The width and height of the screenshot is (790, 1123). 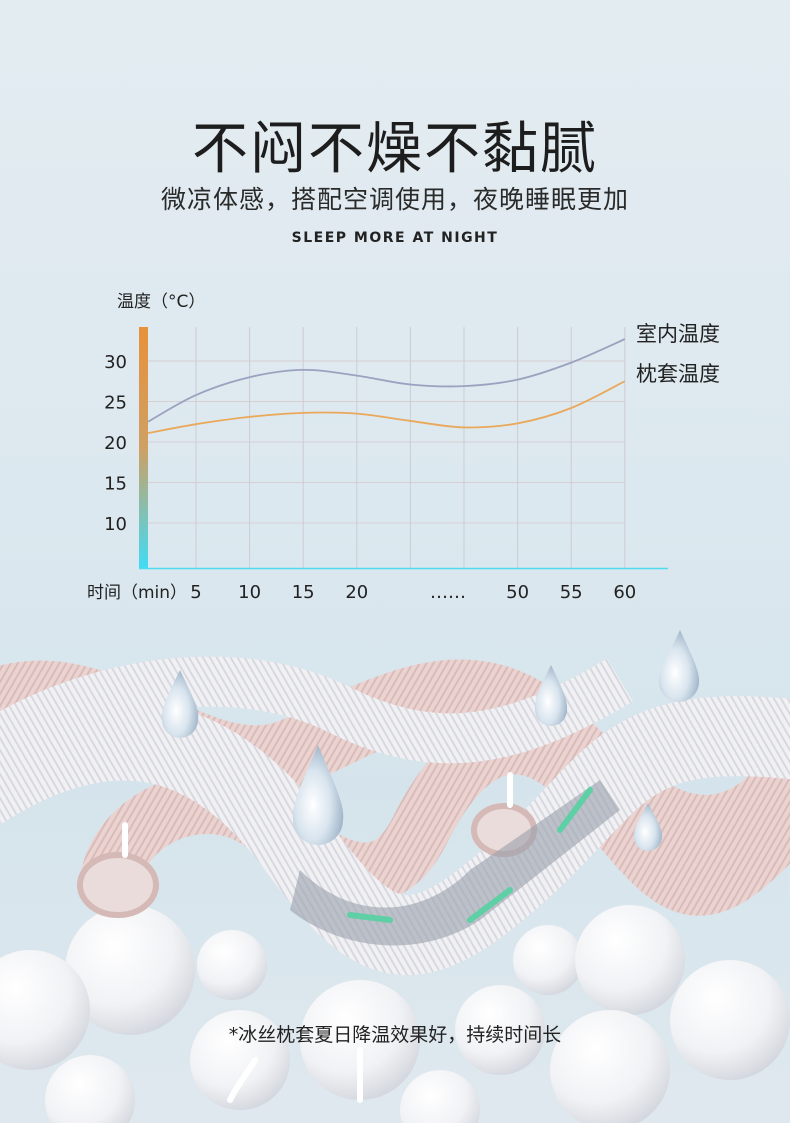 What do you see at coordinates (571, 592) in the screenshot?
I see `x-tick-label: 55` at bounding box center [571, 592].